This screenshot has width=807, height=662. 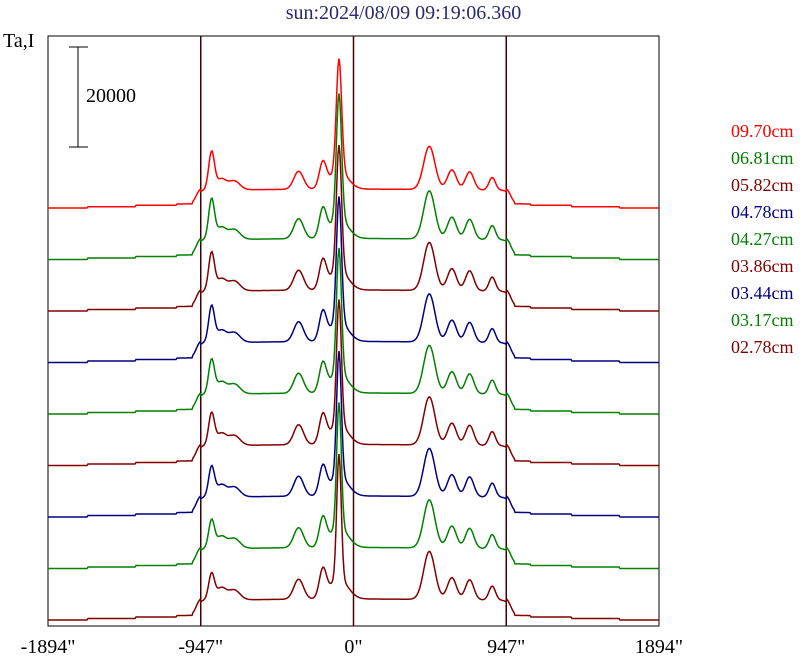 What do you see at coordinates (506, 647) in the screenshot?
I see `x-tick-label: 947"` at bounding box center [506, 647].